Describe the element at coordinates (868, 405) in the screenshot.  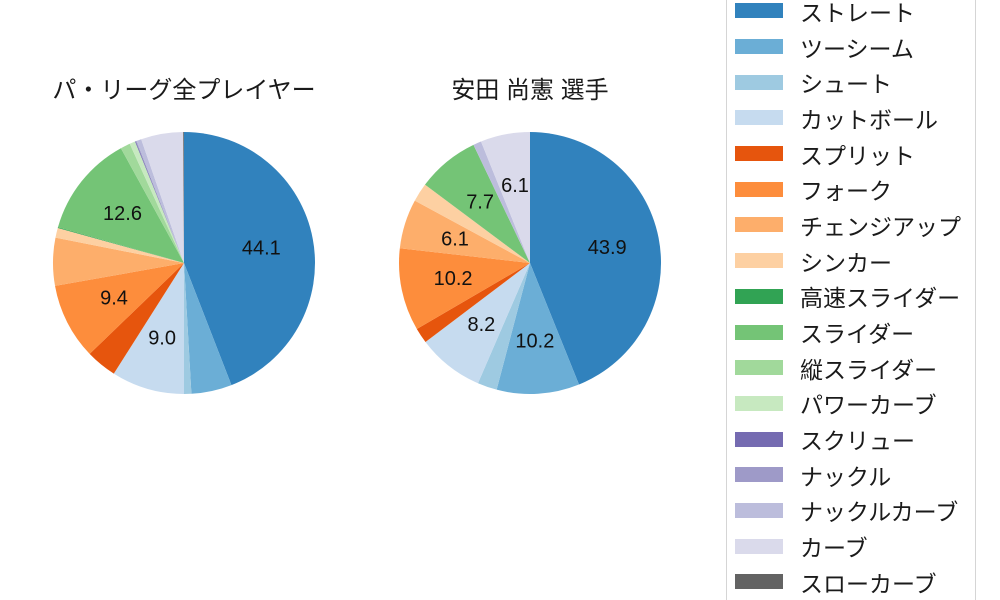
I see `legend-label-11: パワーカーブ` at that location.